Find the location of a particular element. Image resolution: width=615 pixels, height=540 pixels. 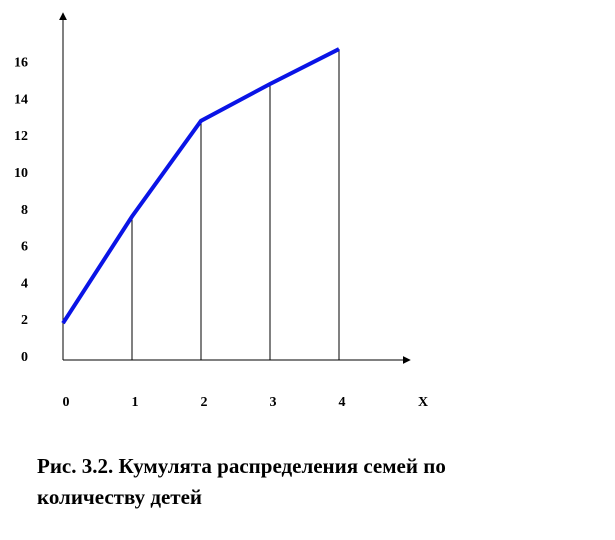

y-tick-label: 14 is located at coordinates (21, 99).